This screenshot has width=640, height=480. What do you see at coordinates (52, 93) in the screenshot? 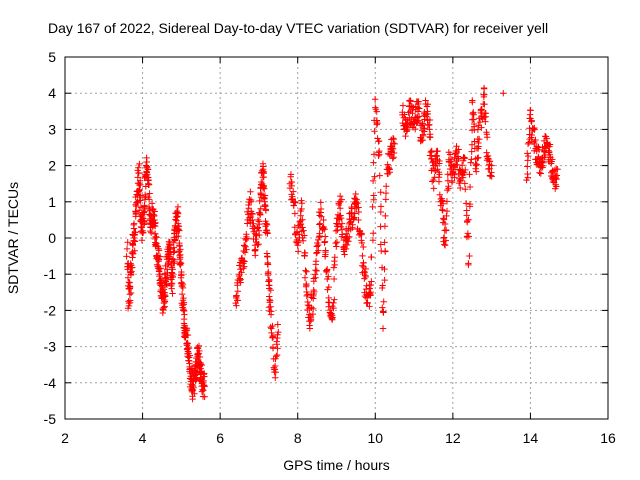
I see `y-tick-label: 4` at bounding box center [52, 93].